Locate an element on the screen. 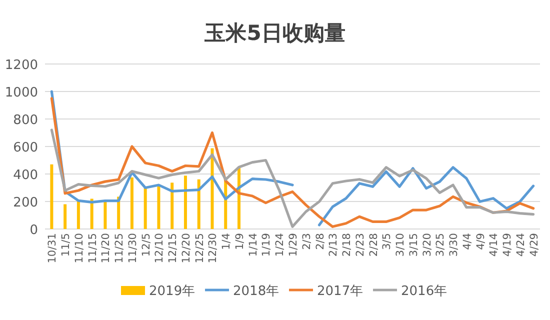 The height and width of the screenshot is (320, 550). y-tick-label: 600 is located at coordinates (25, 148).